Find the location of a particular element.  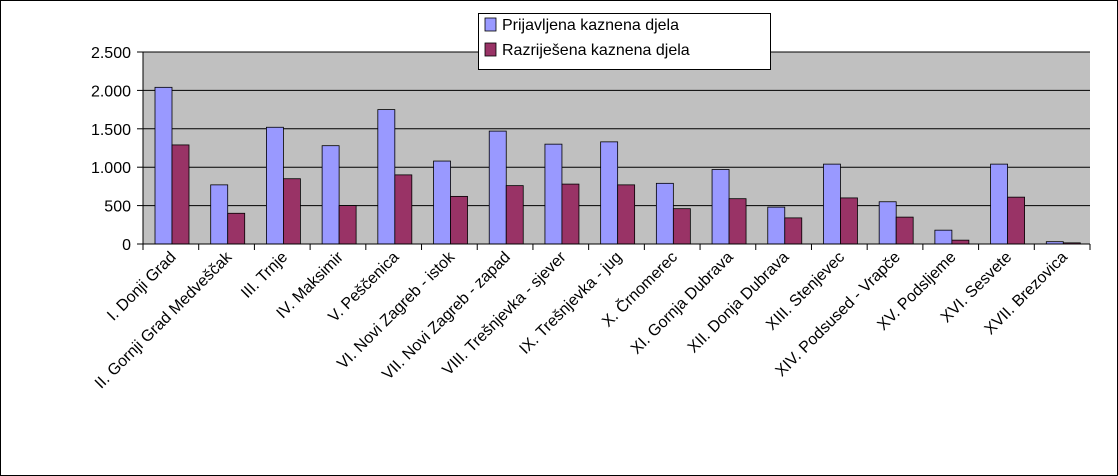

y-tick-label: 0 is located at coordinates (126, 245).